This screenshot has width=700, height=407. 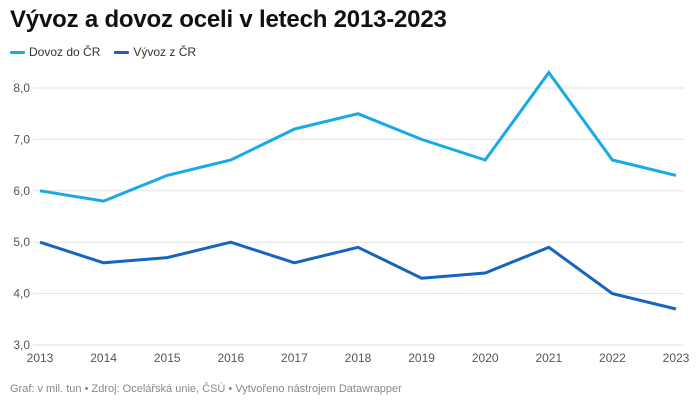 What do you see at coordinates (485, 358) in the screenshot?
I see `x-tick-label: 2020` at bounding box center [485, 358].